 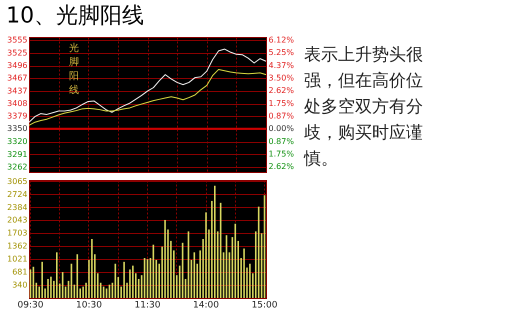 What do you see at coordinates (206, 305) in the screenshot?
I see `x-tick-label: 14:00` at bounding box center [206, 305].